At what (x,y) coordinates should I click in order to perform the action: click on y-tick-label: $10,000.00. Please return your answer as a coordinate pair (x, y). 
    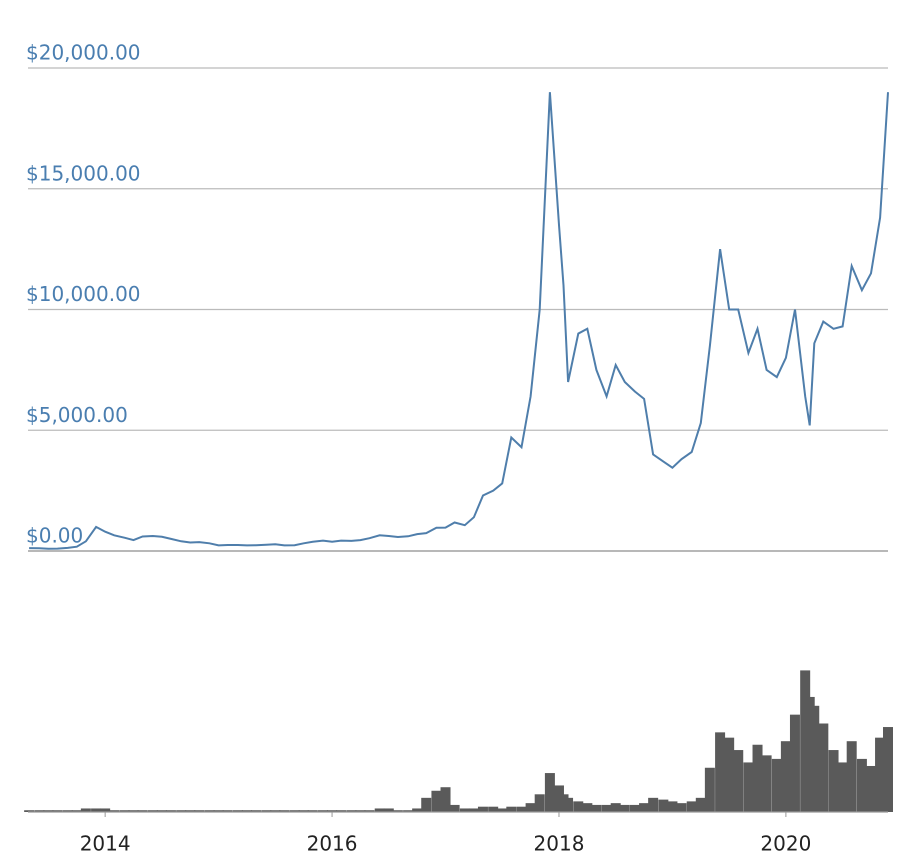
    Looking at the image, I should click on (83, 294).